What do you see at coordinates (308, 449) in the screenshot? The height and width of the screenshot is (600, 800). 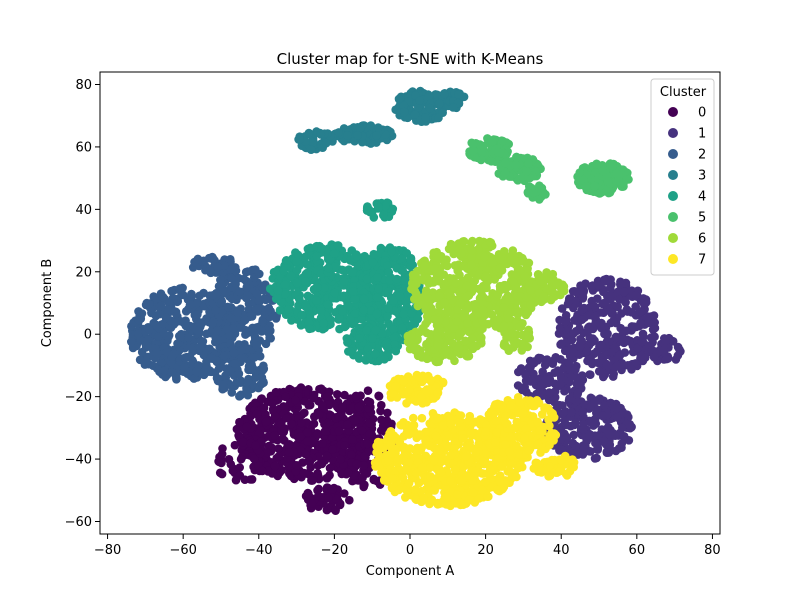 I see `cluster-0-points` at bounding box center [308, 449].